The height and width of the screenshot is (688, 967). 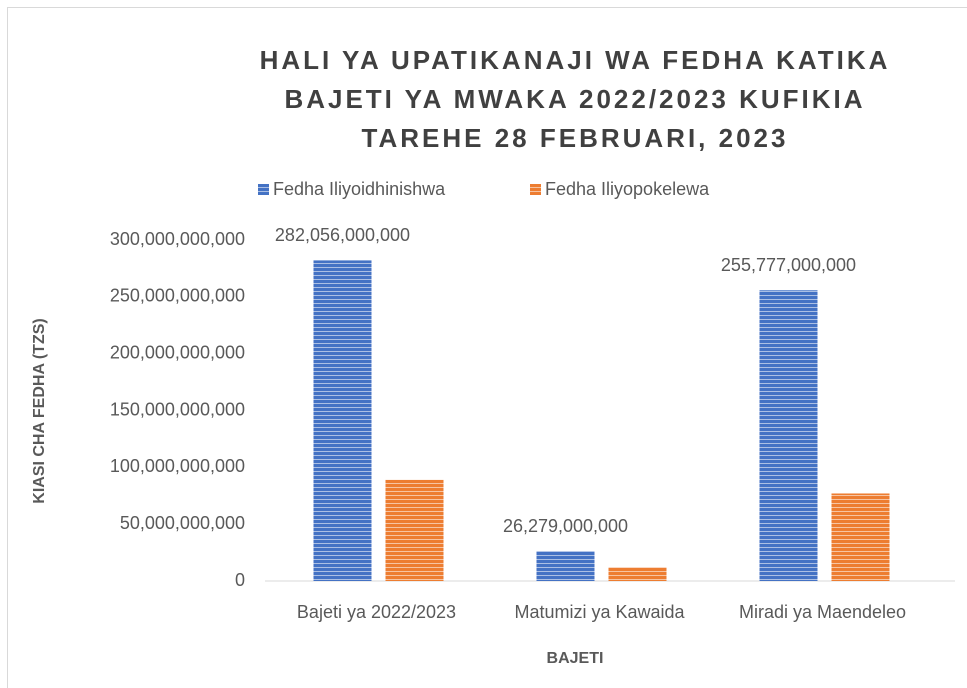 What do you see at coordinates (599, 612) in the screenshot?
I see `x-tick-label: Matumizi ya Kawaida` at bounding box center [599, 612].